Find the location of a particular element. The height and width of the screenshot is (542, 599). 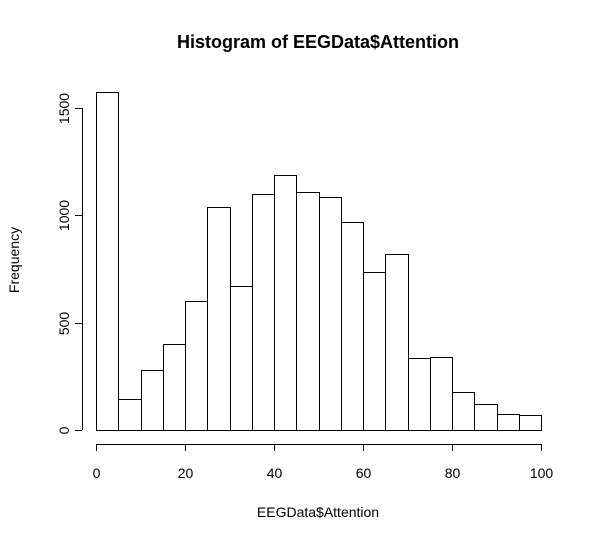

x-tick-label: 100 is located at coordinates (542, 473).